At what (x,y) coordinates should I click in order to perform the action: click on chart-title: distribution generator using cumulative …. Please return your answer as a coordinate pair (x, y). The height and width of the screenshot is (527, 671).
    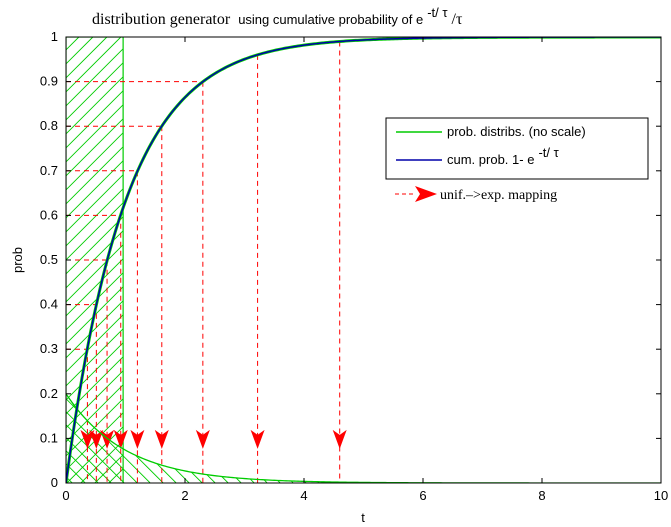
    Looking at the image, I should click on (277, 16).